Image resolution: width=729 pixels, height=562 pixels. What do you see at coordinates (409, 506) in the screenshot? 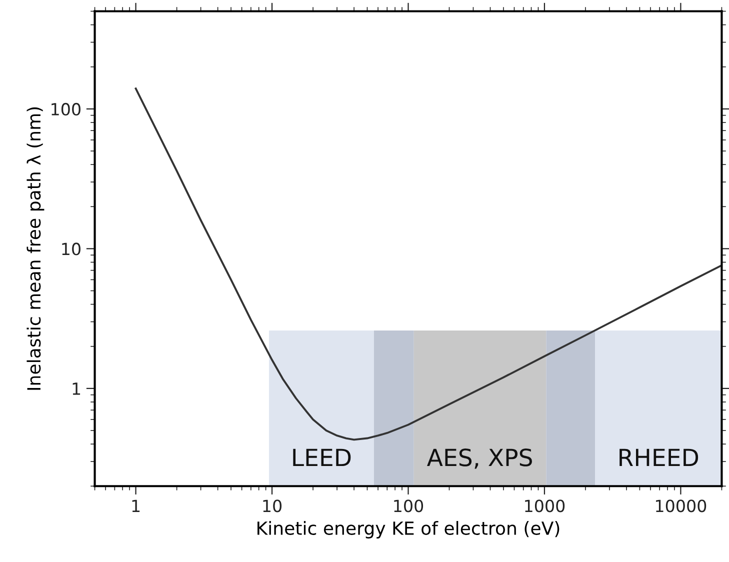
I see `x-tick-label: 100` at bounding box center [409, 506].